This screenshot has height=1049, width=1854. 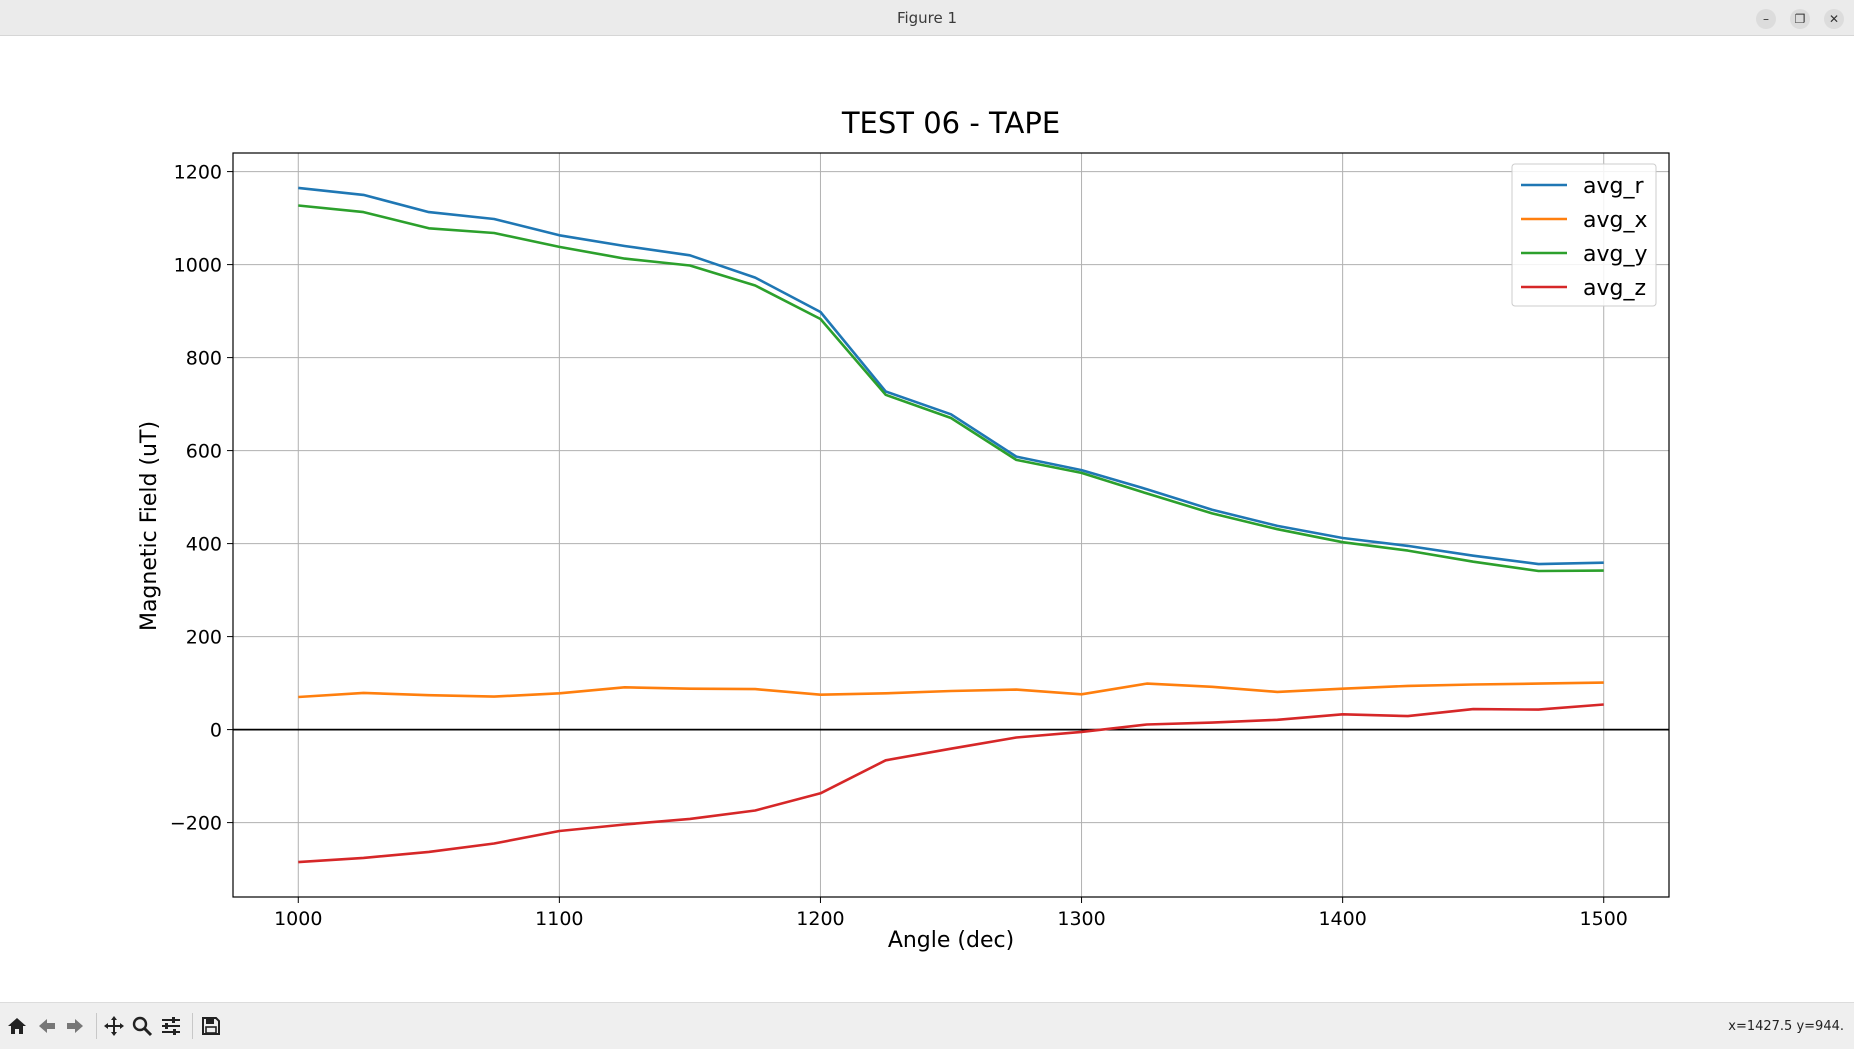 I want to click on y-tick-label: 1200, so click(x=198, y=173).